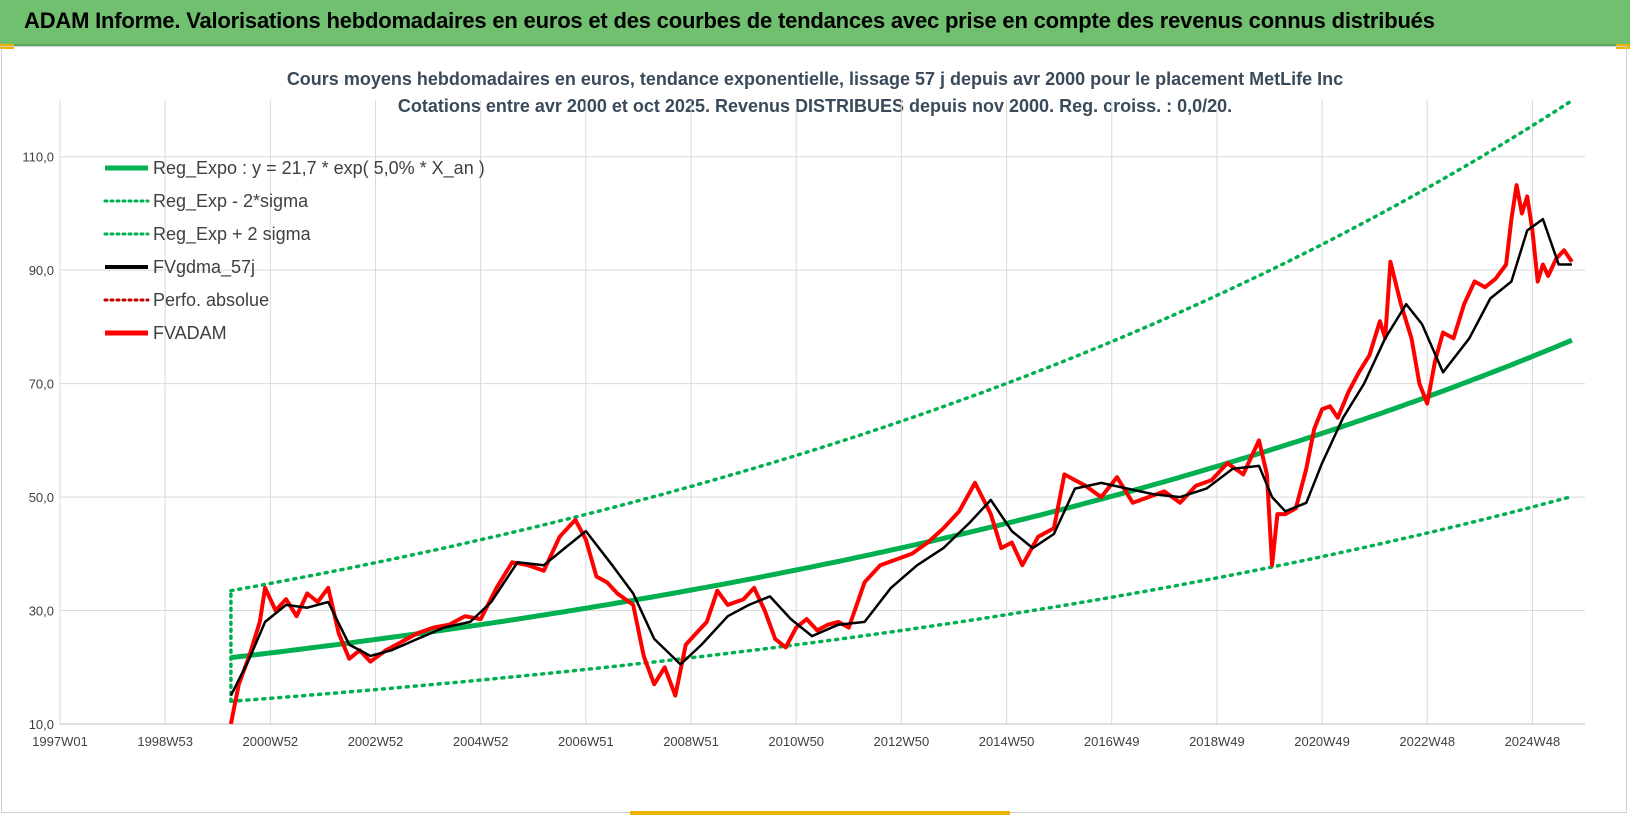 Image resolution: width=1630 pixels, height=815 pixels. I want to click on x-tick-label: 2018W49, so click(1217, 741).